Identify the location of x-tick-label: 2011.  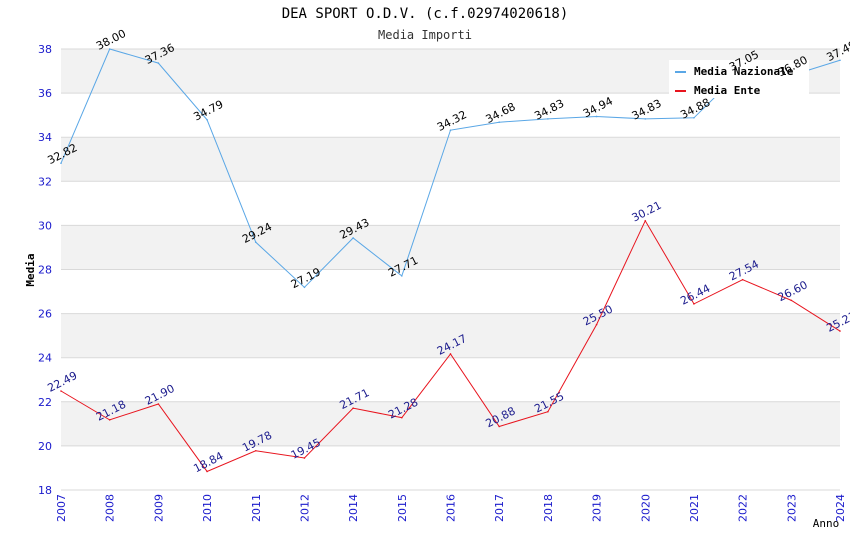
(256, 508).